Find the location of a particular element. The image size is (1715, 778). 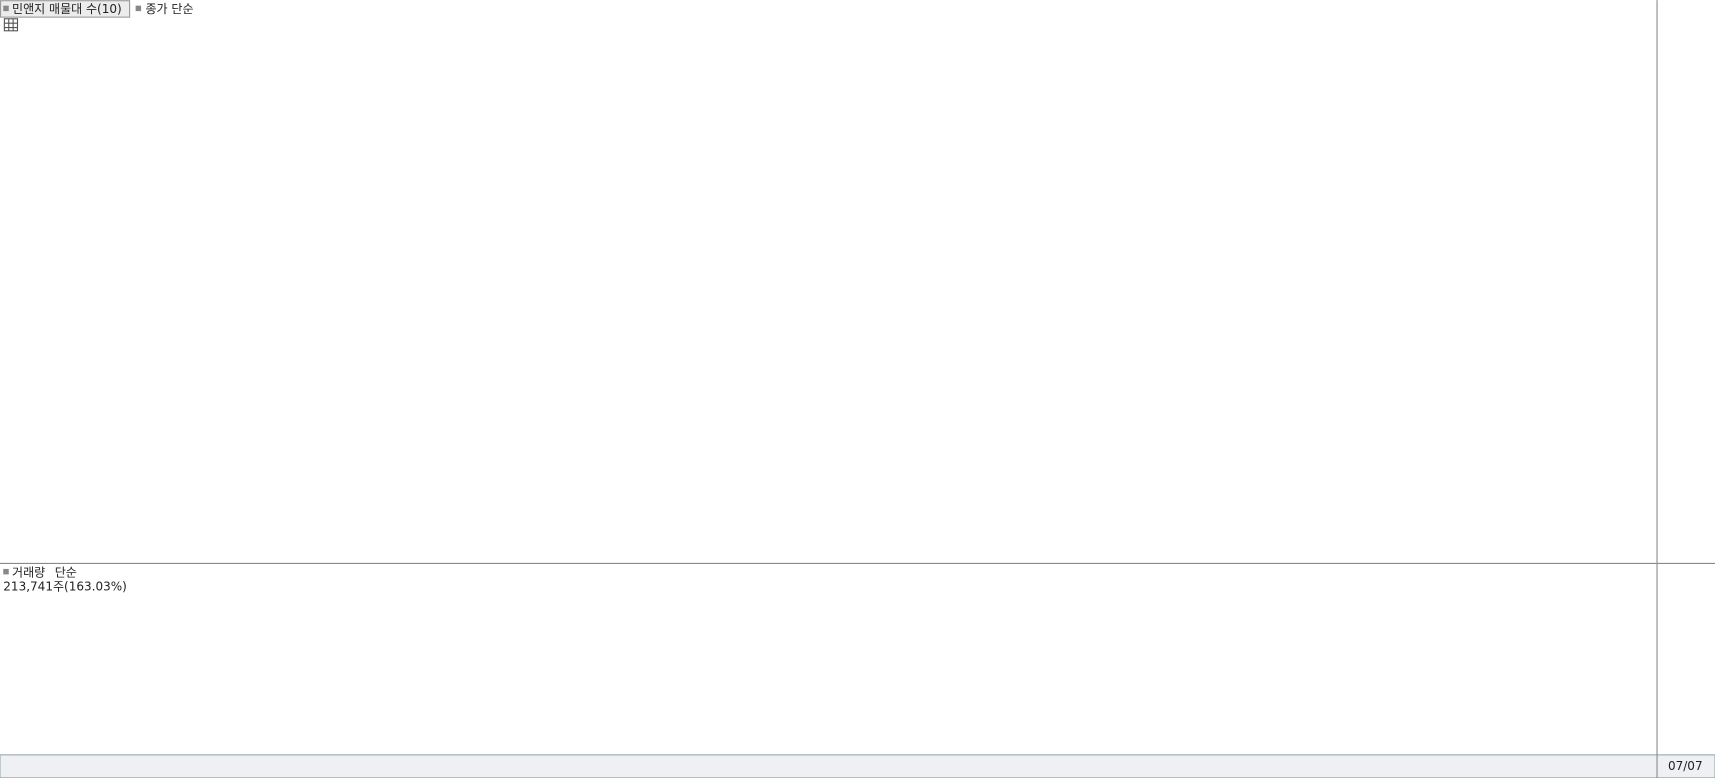

grid-icon-lines is located at coordinates (11, 24).